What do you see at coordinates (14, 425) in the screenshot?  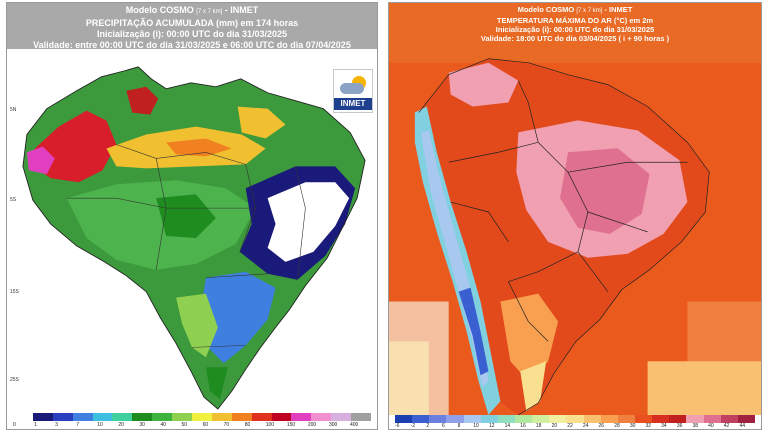 I see `colorbar-tick-label: 0` at bounding box center [14, 425].